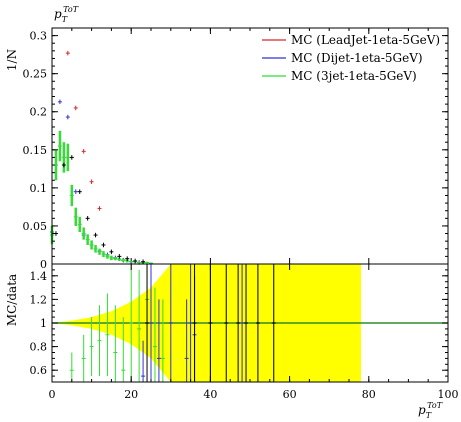 Image resolution: width=461 pixels, height=422 pixels. Describe the element at coordinates (39, 347) in the screenshot. I see `ratio-ytick-label: 0.8` at that location.